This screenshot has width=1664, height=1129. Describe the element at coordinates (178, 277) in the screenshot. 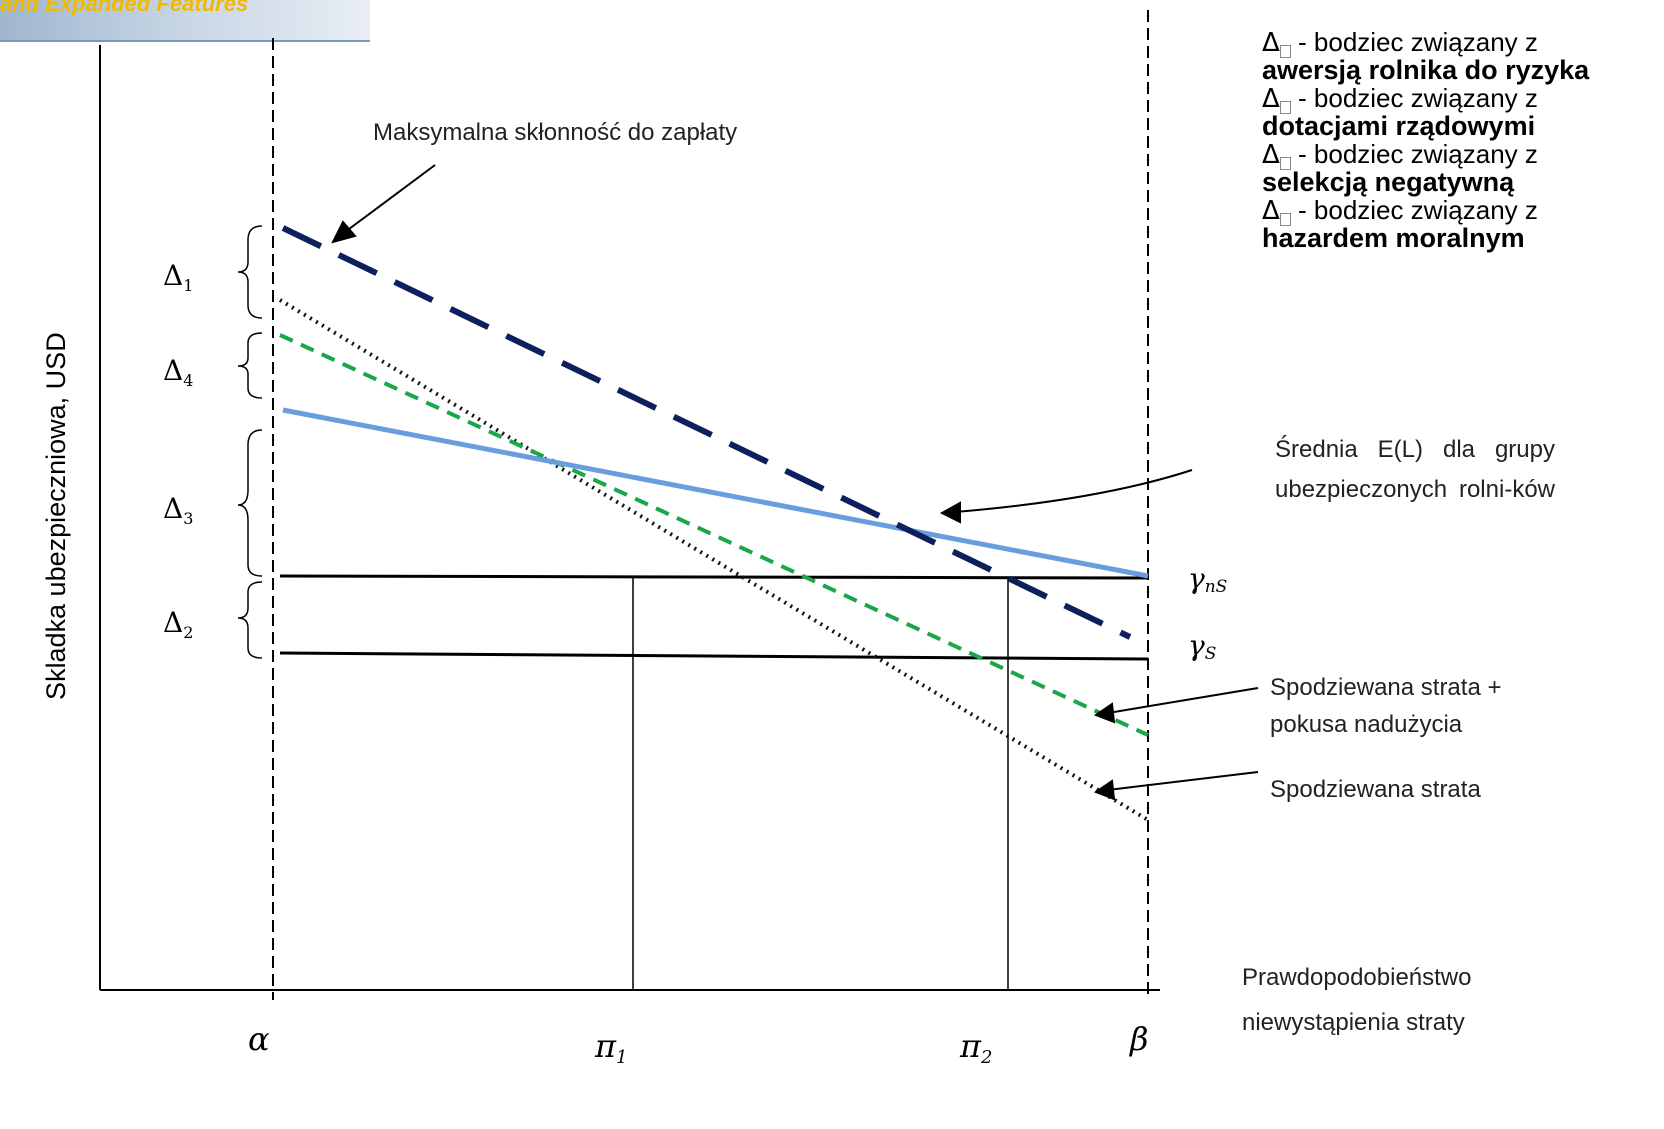

I see `delta1-label: Δ1` at that location.